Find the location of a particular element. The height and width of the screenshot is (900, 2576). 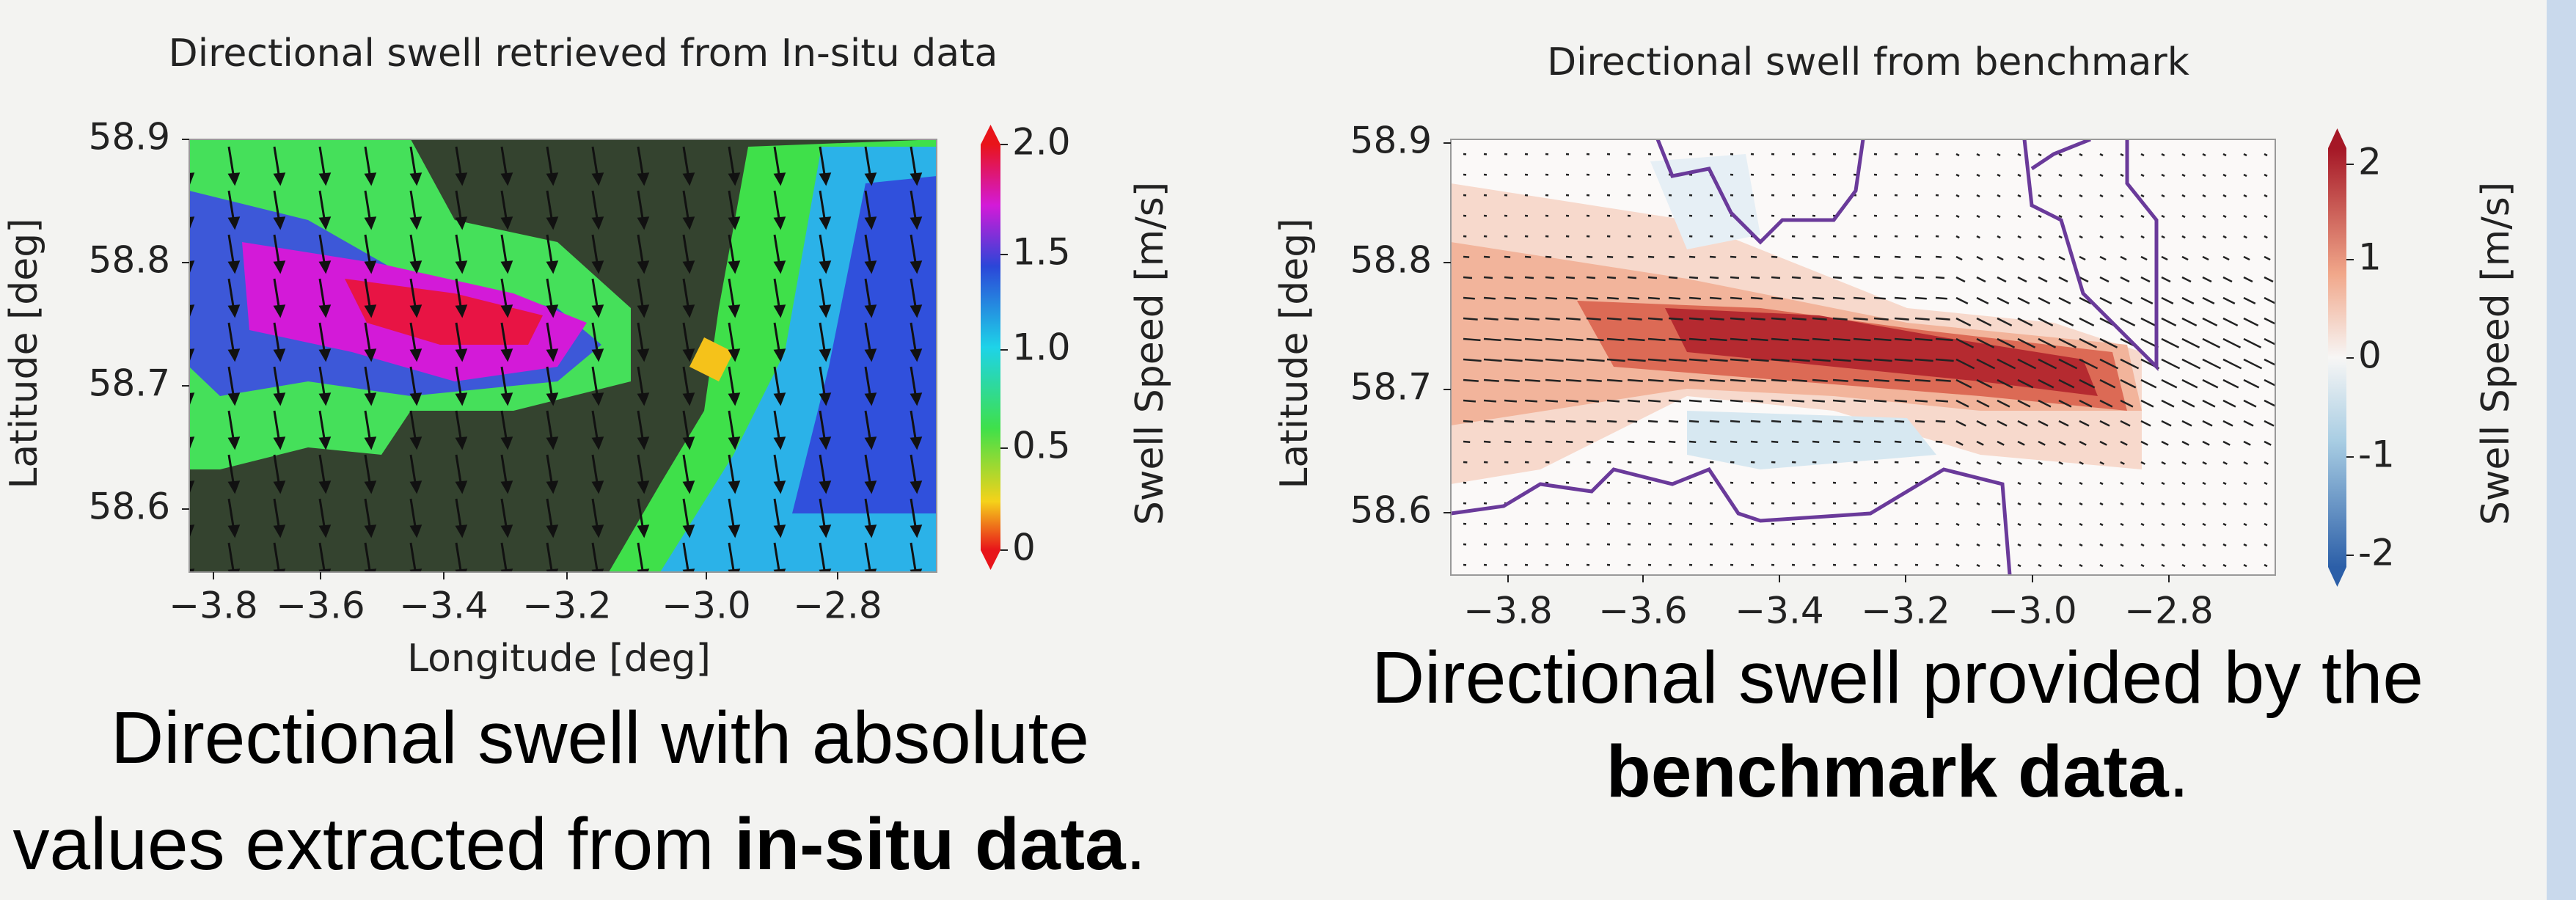

panel-title: Directional swell from benchmark is located at coordinates (1868, 62).